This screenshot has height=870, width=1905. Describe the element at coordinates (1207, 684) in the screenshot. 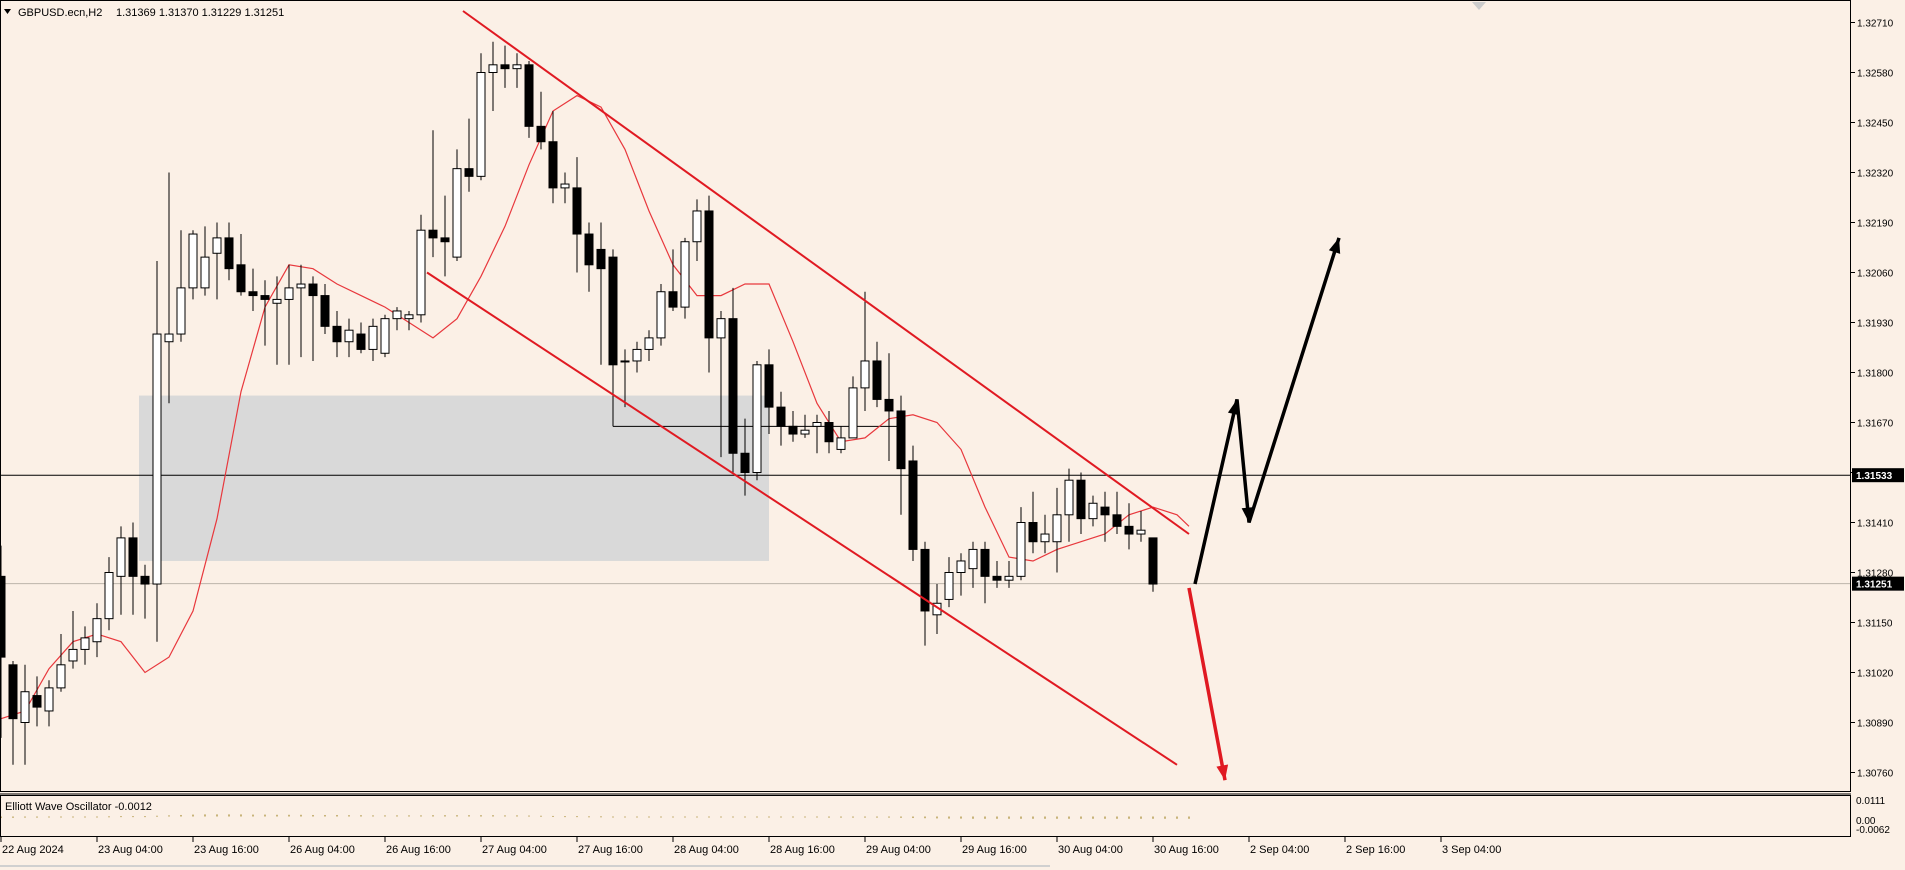

I see `forecast-down-path` at that location.